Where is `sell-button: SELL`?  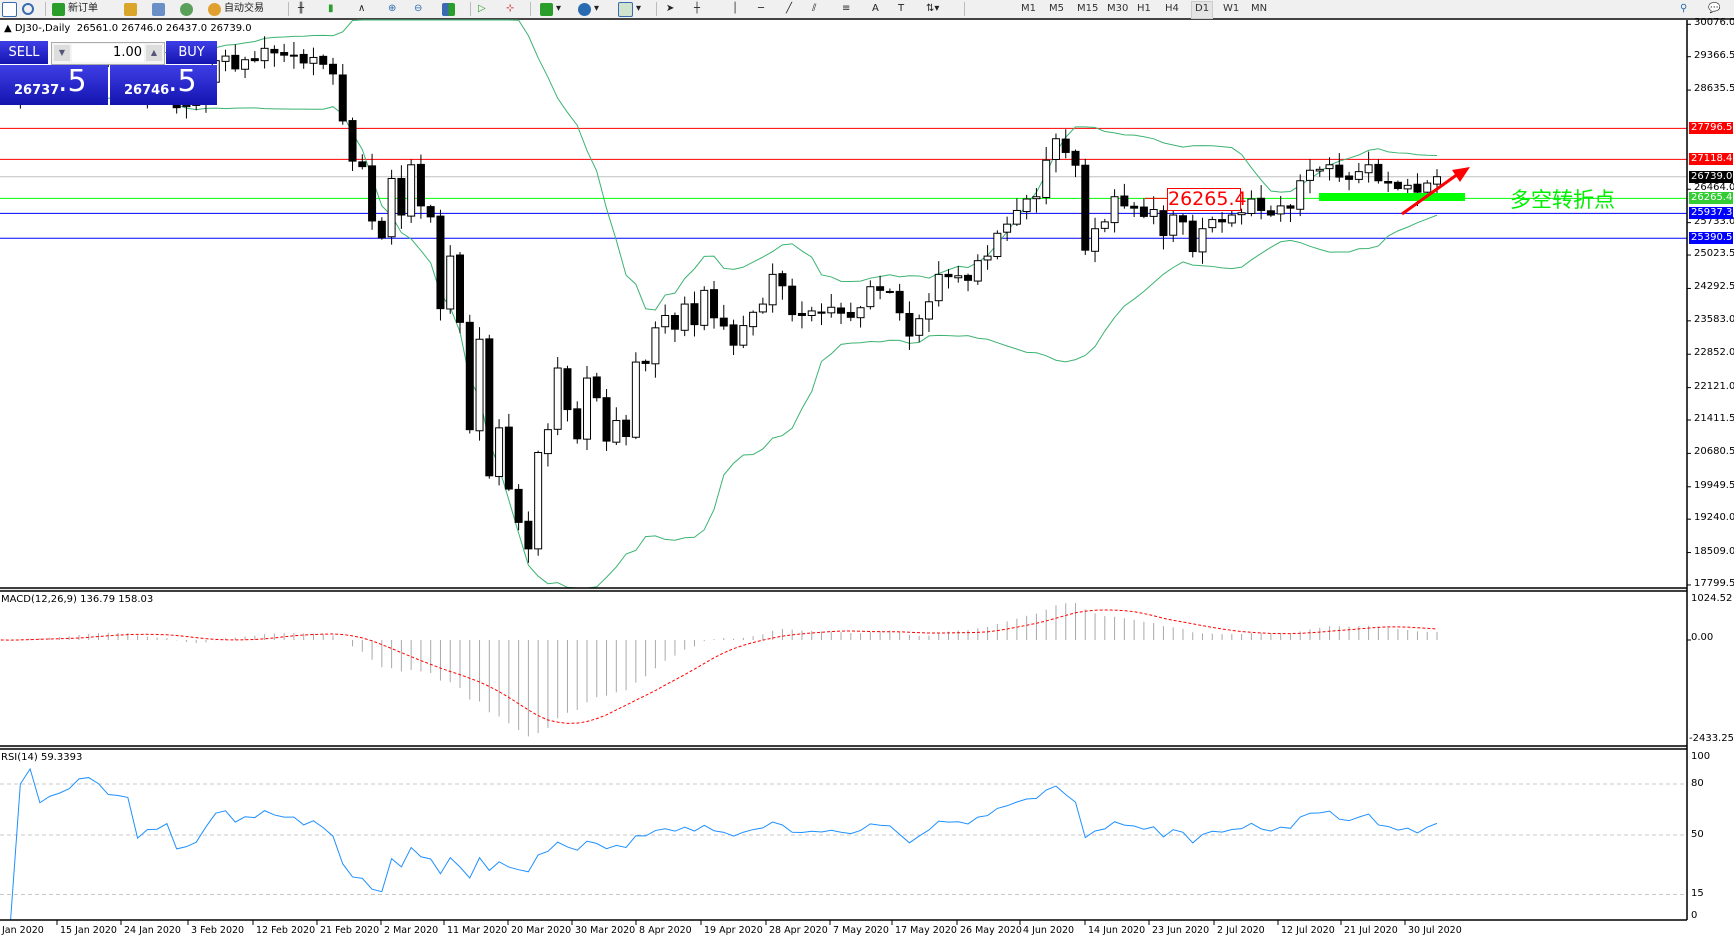 sell-button: SELL is located at coordinates (24, 52).